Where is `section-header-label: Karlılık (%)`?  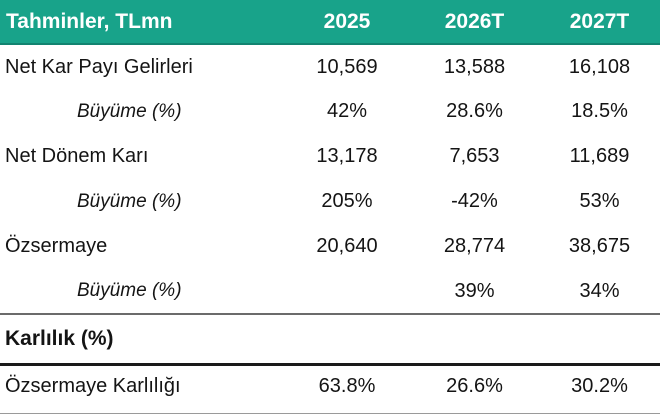 section-header-label: Karlılık (%) is located at coordinates (330, 339).